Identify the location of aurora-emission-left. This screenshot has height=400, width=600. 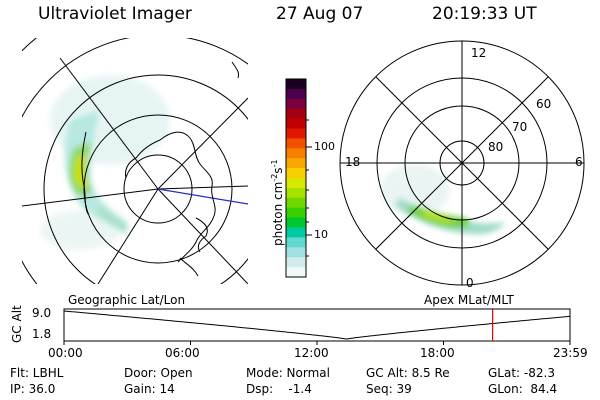
(96, 172).